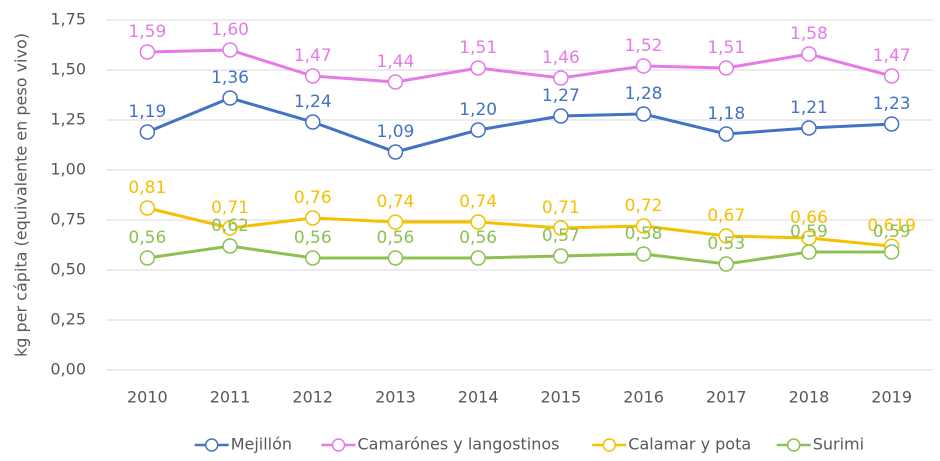 The width and height of the screenshot is (940, 461). Describe the element at coordinates (68, 319) in the screenshot. I see `y-tick-label: 0,25` at that location.